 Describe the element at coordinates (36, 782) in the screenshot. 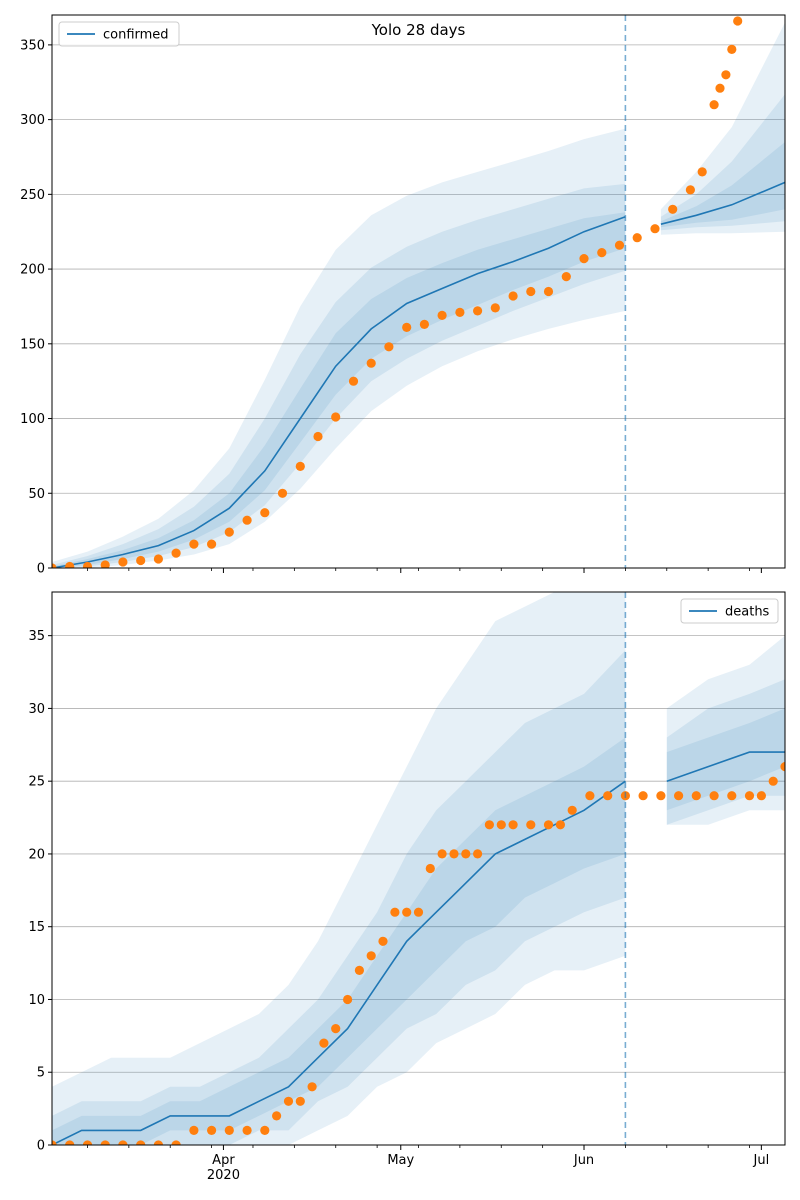

I see `y-tick-label: 25` at that location.